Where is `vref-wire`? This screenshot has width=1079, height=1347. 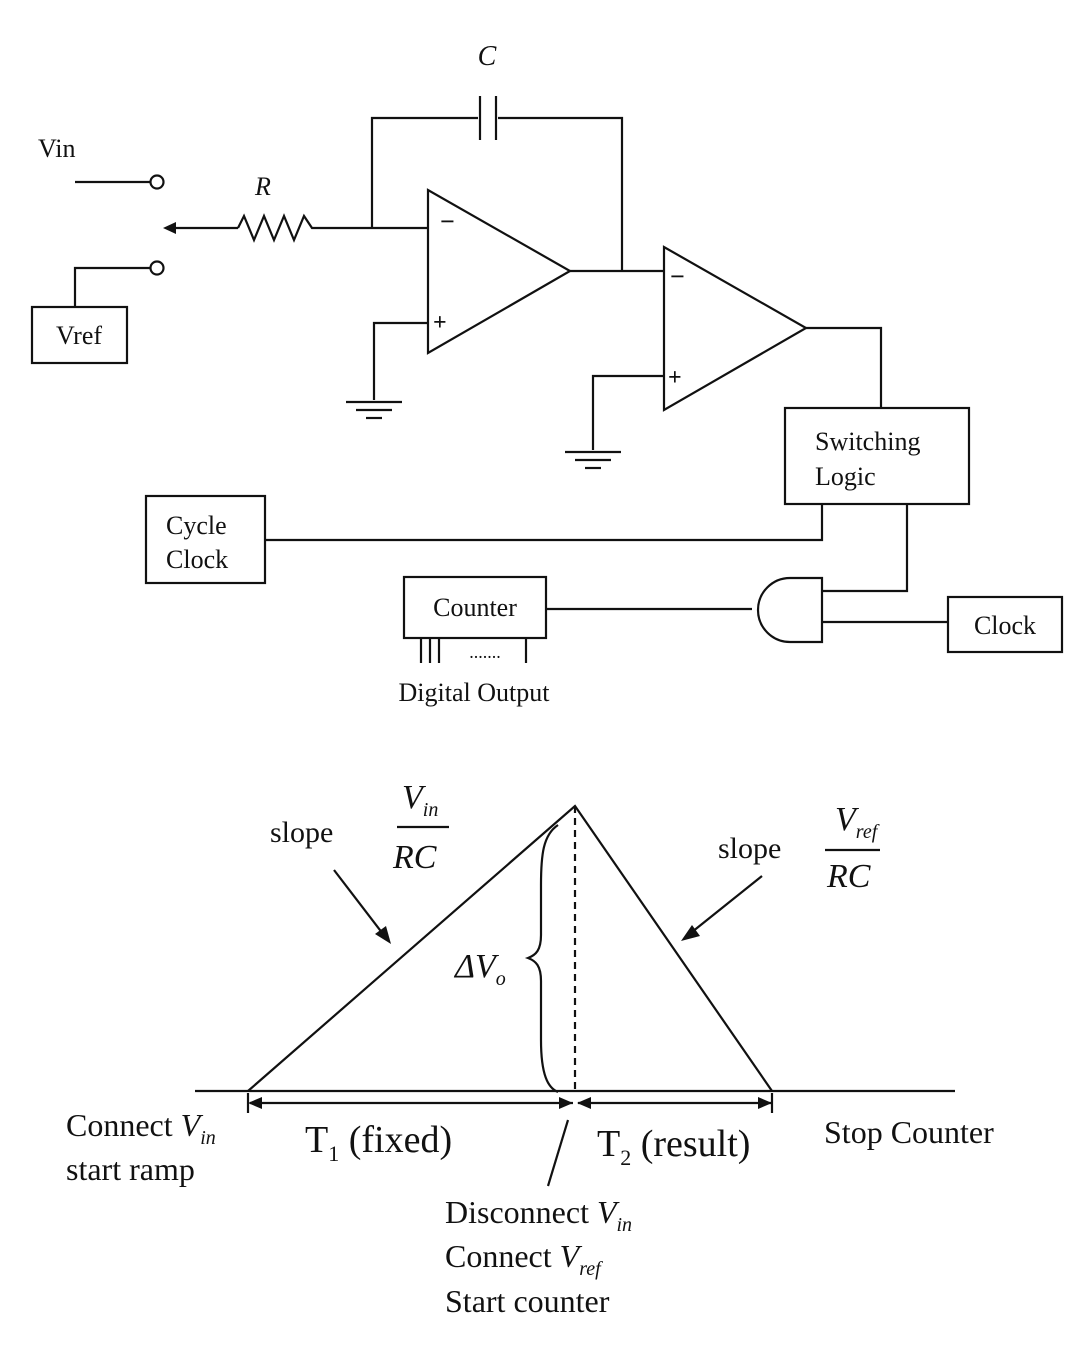
vref-wire is located at coordinates (111, 287).